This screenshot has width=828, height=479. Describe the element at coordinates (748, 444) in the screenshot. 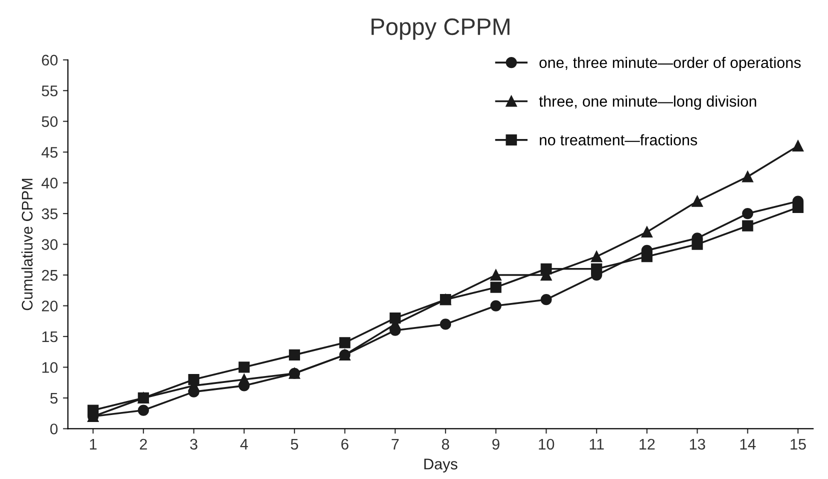

I see `x-tick-label: 14` at that location.